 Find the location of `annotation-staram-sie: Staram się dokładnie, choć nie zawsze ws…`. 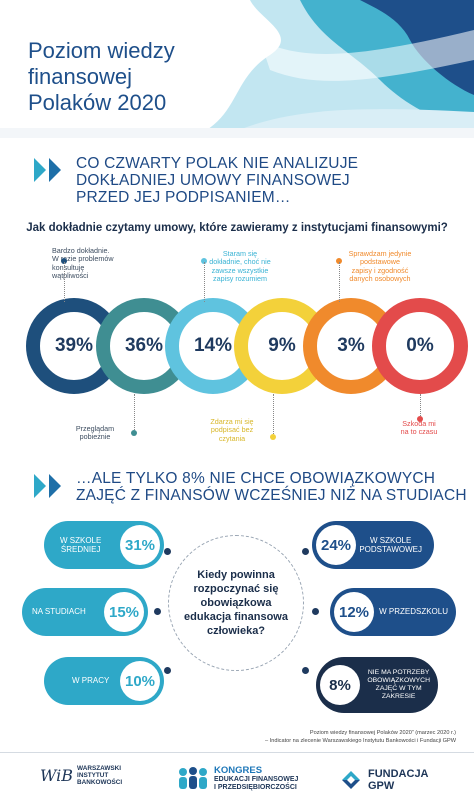

annotation-staram-sie: Staram się dokładnie, choć nie zawsze ws… is located at coordinates (240, 266).